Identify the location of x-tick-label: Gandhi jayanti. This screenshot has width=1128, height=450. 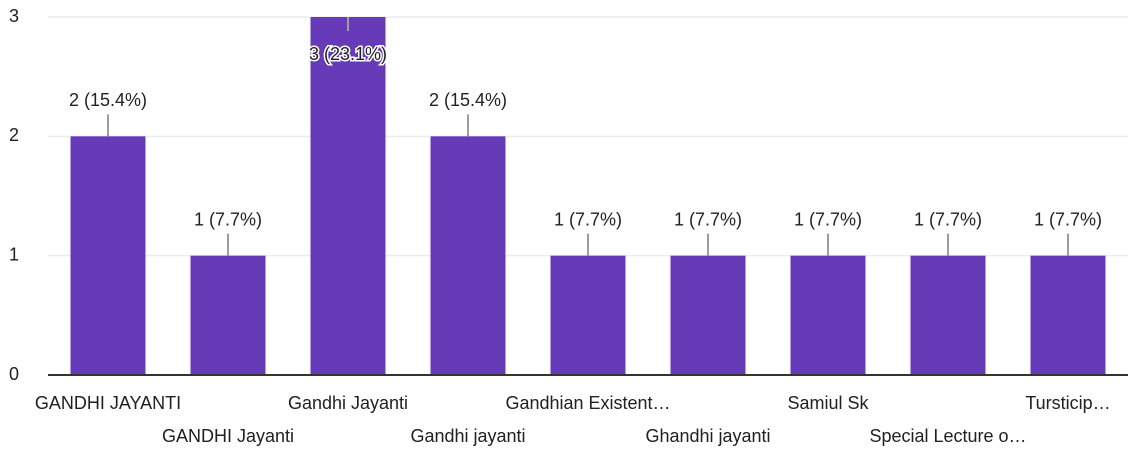
(467, 436).